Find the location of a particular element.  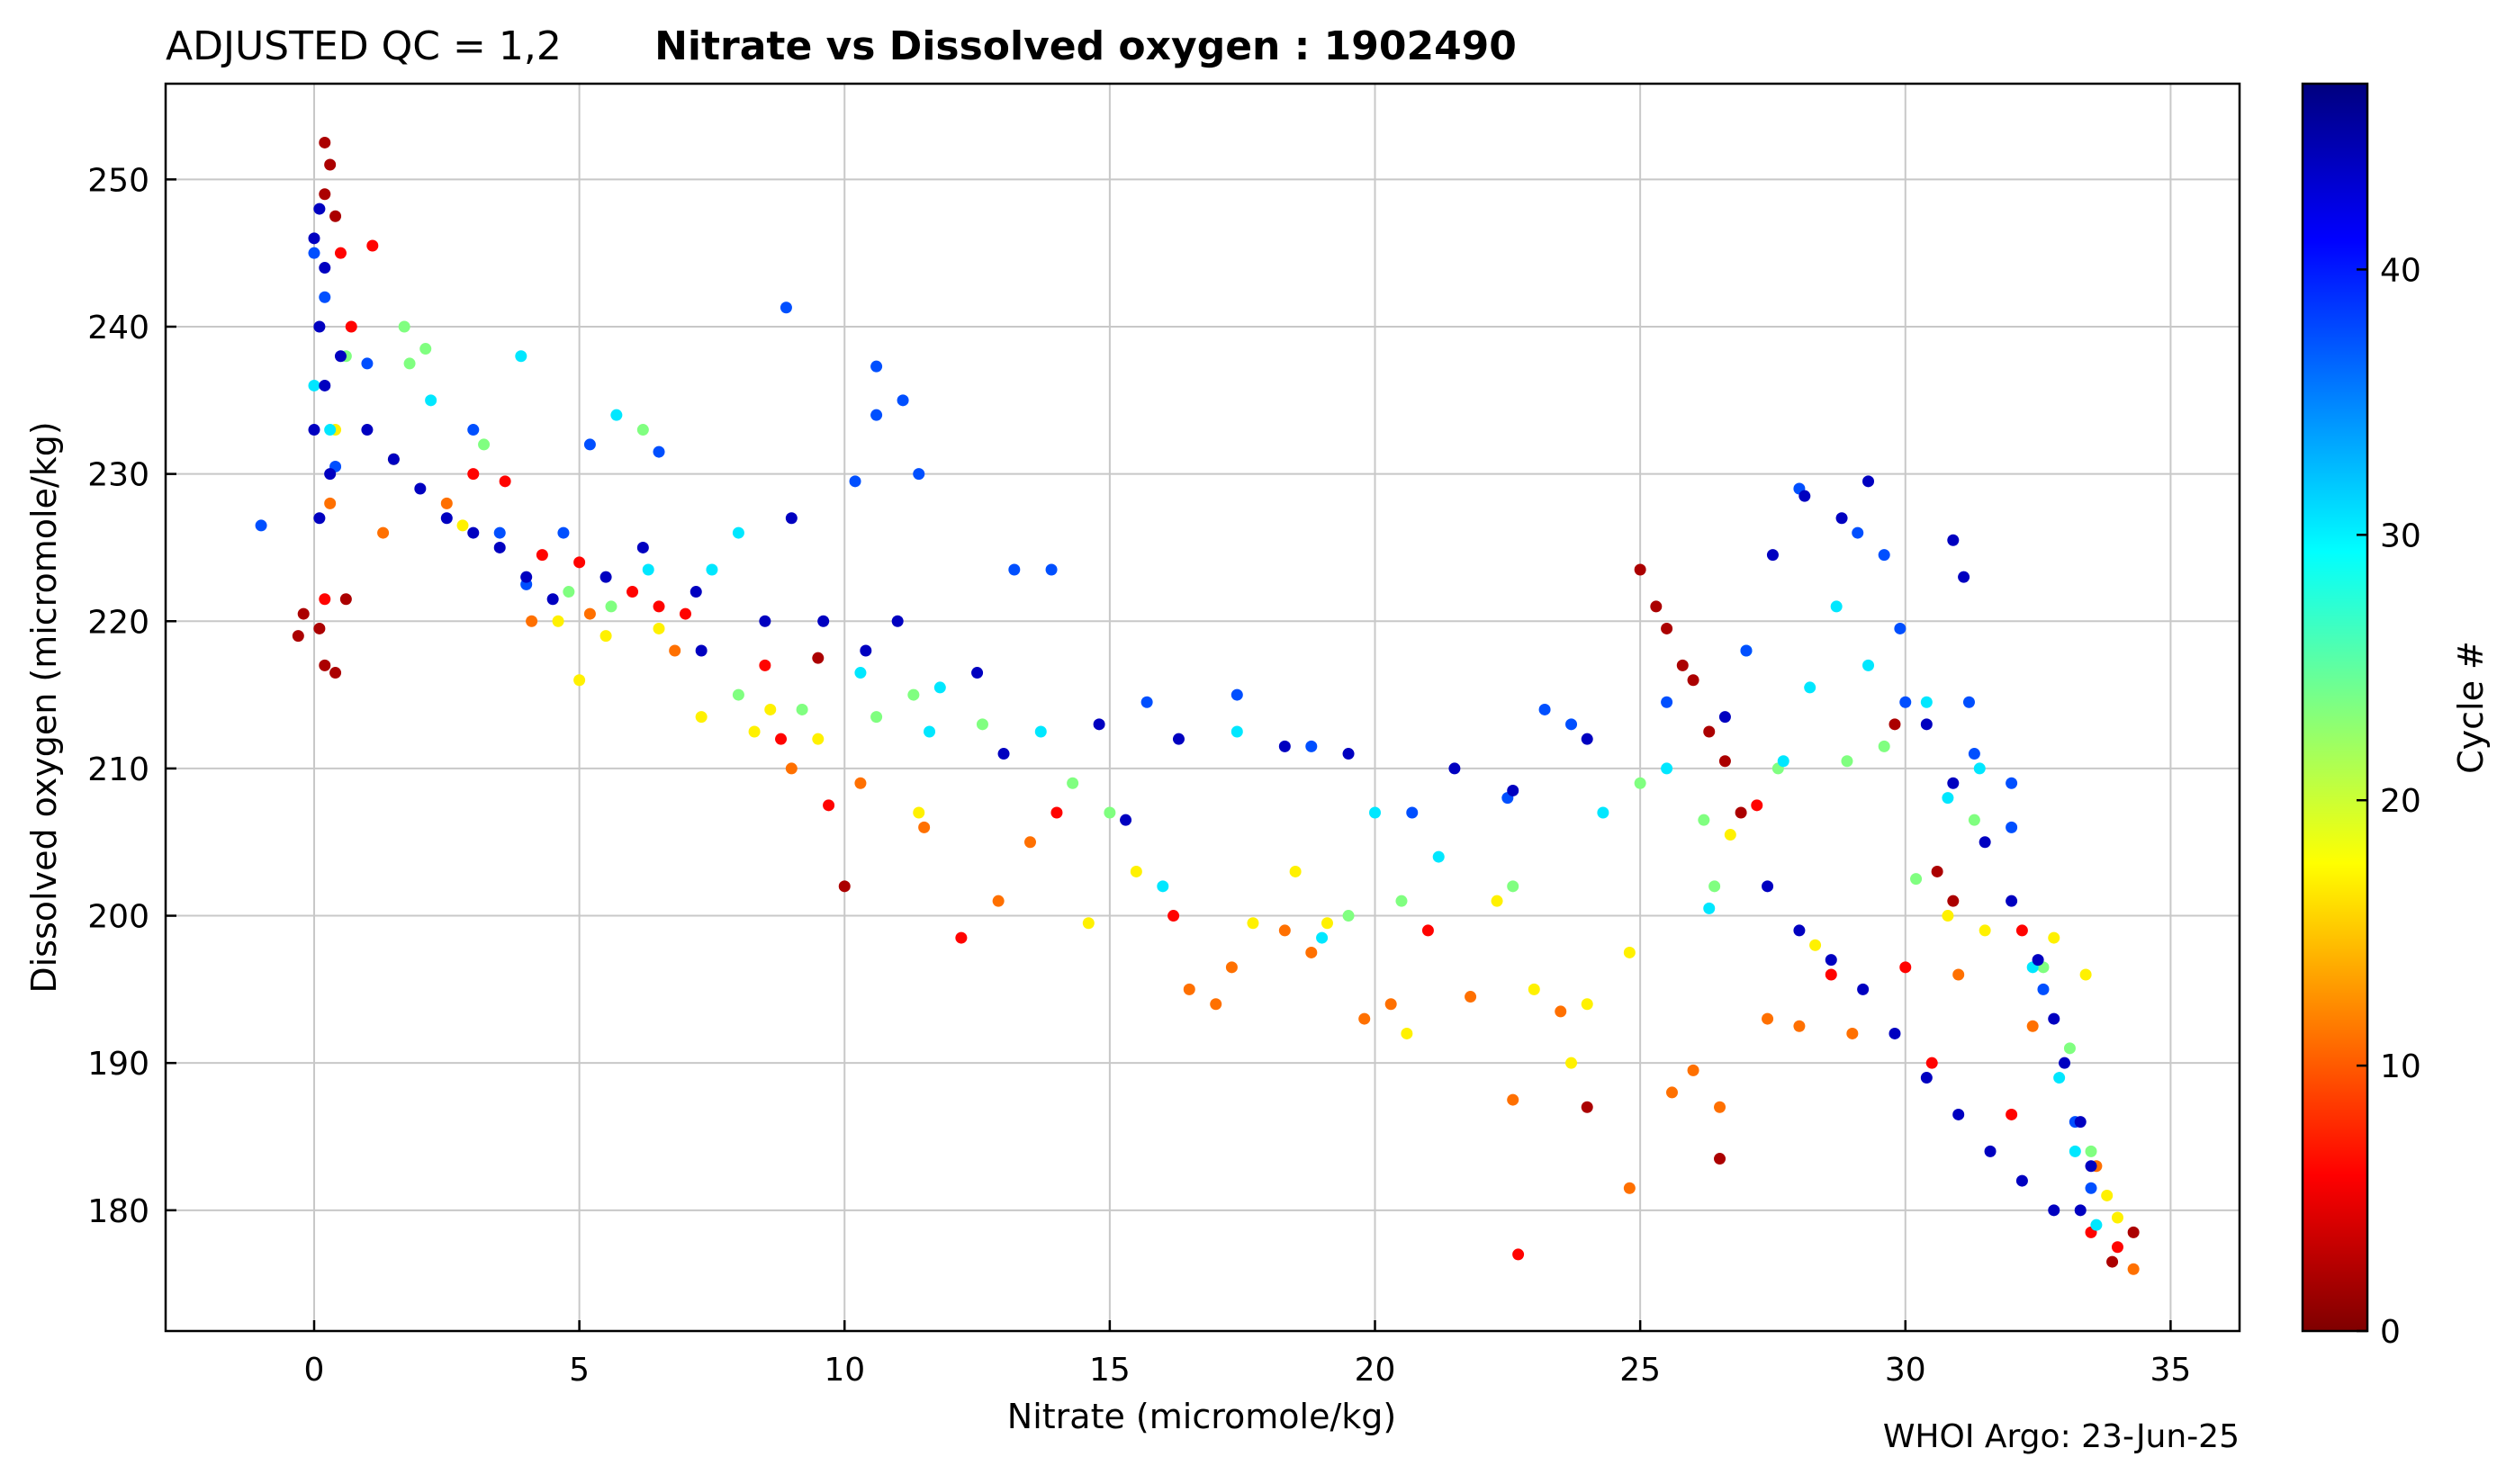

x-axis-title: Nitrate (micromole/kg) is located at coordinates (1201, 1417).